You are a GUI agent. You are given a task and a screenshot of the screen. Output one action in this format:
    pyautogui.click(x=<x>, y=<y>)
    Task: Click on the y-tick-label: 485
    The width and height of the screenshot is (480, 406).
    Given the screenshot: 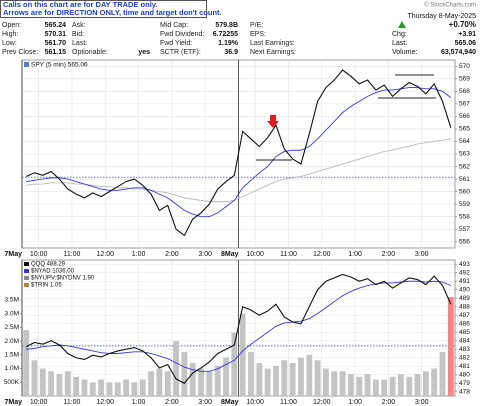 What is the action you would take?
    pyautogui.click(x=464, y=332)
    